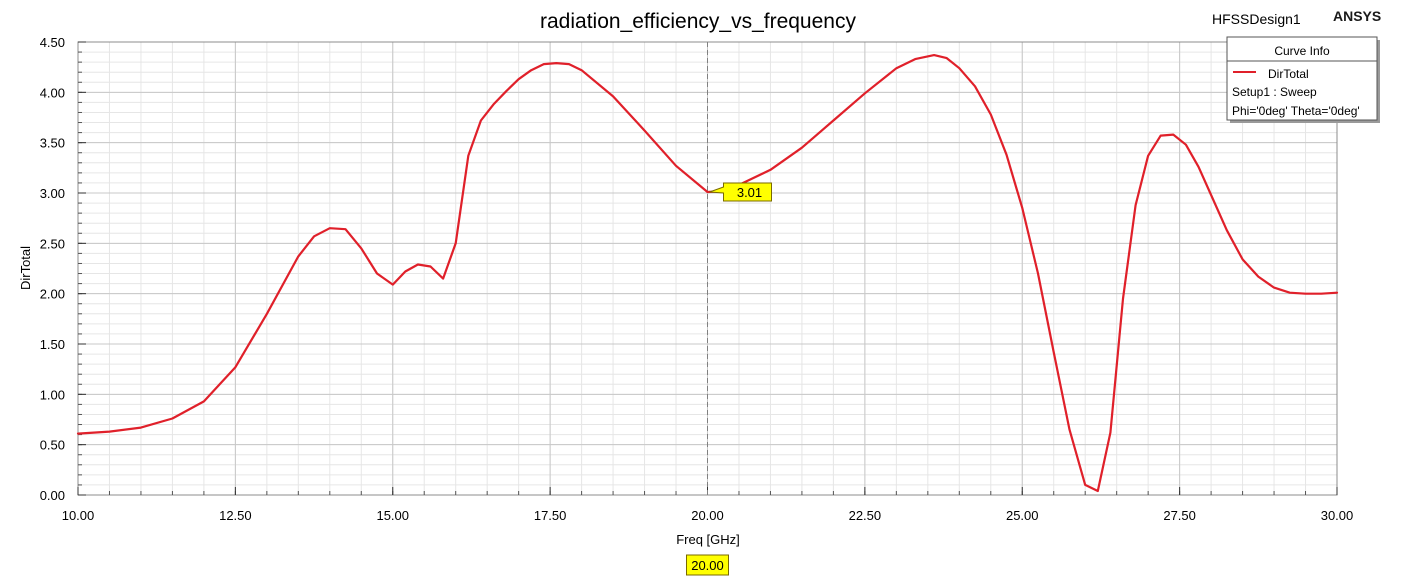 This screenshot has height=579, width=1402. Describe the element at coordinates (1302, 51) in the screenshot. I see `legend-title: Curve Info` at that location.